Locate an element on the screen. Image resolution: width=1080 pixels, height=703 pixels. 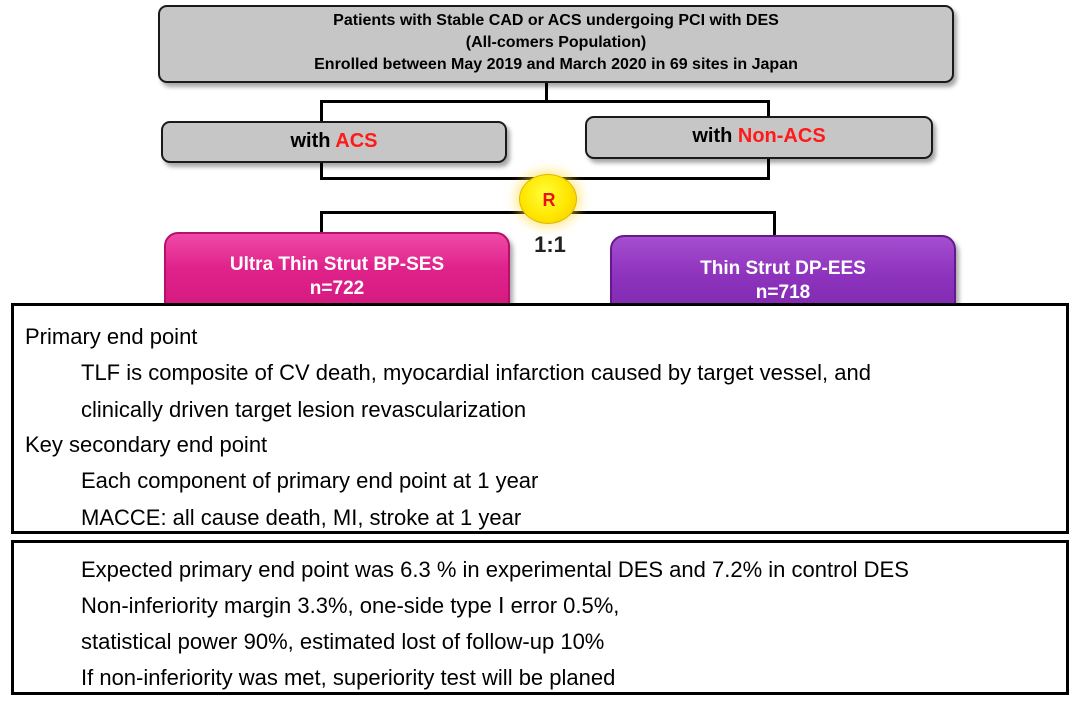
connector-top-vertical is located at coordinates (546, 92).